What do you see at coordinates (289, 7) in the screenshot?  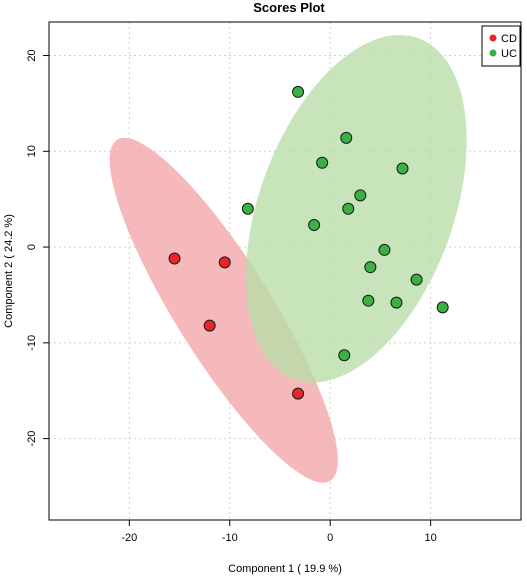 I see `chart-title: Scores Plot` at bounding box center [289, 7].